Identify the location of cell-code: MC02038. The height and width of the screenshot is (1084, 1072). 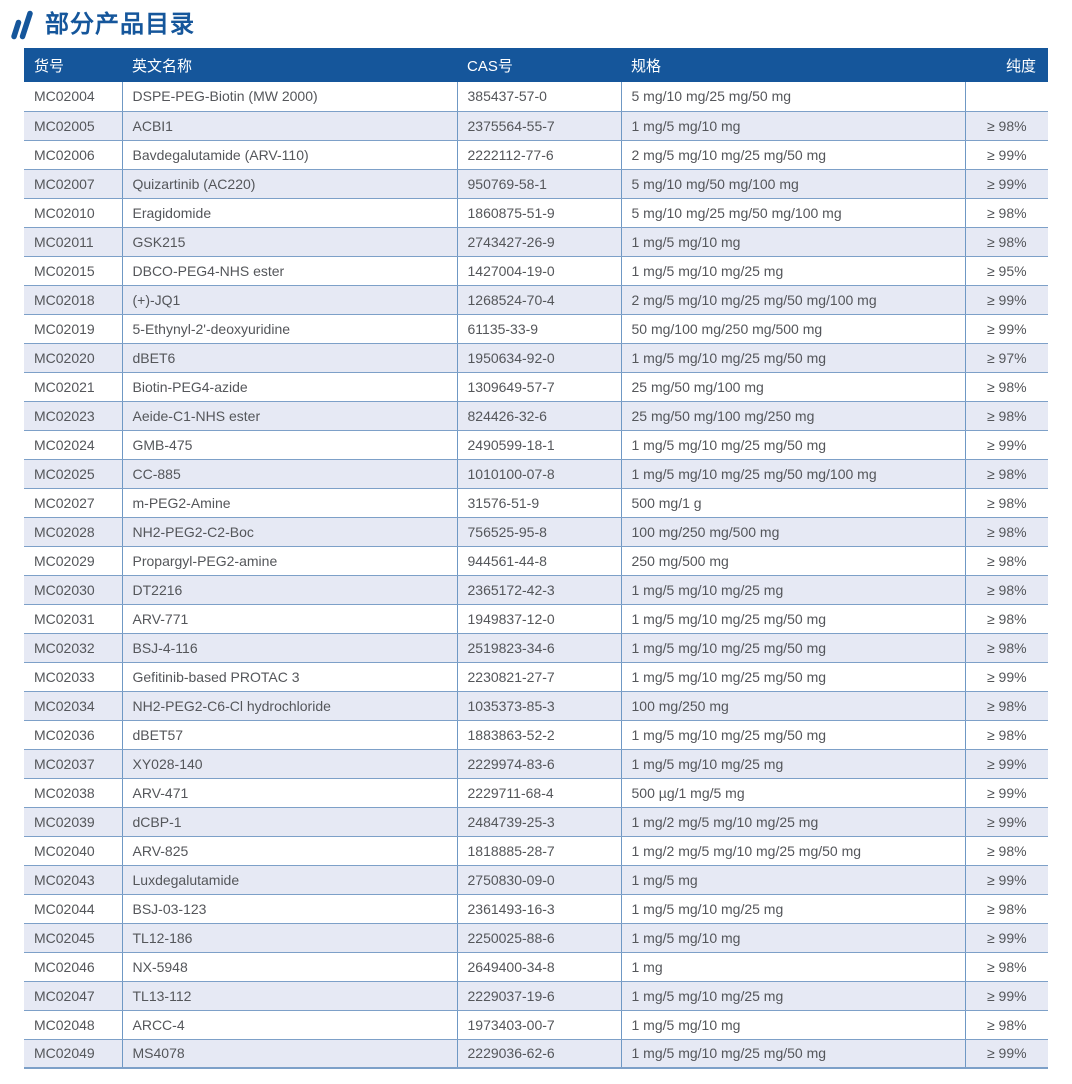
(73, 793).